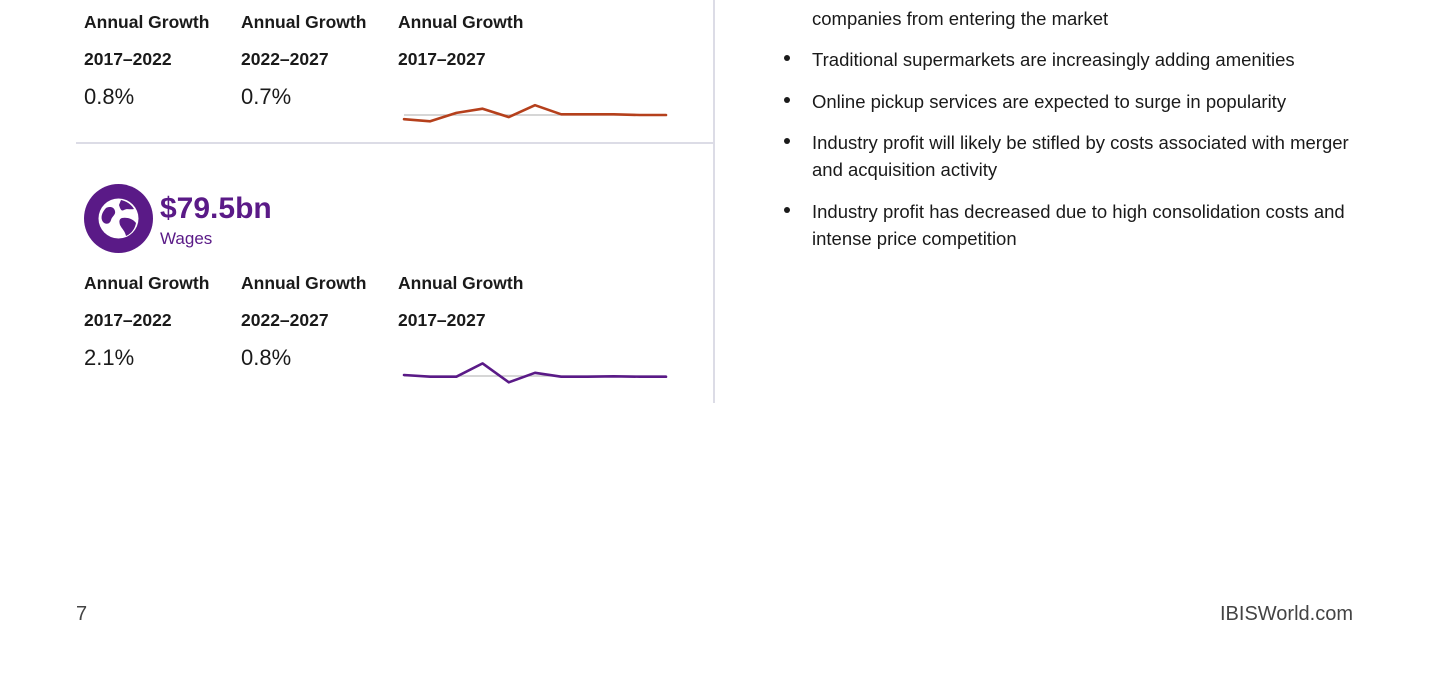  What do you see at coordinates (960, 18) in the screenshot?
I see `list-item-text: companies from entering the market` at bounding box center [960, 18].